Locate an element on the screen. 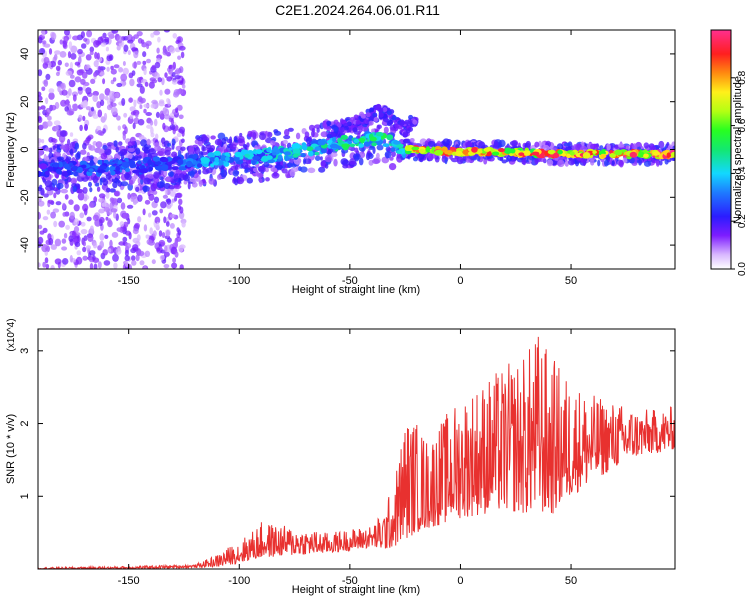 The width and height of the screenshot is (750, 600). y-tick-label: 1 is located at coordinates (25, 496).